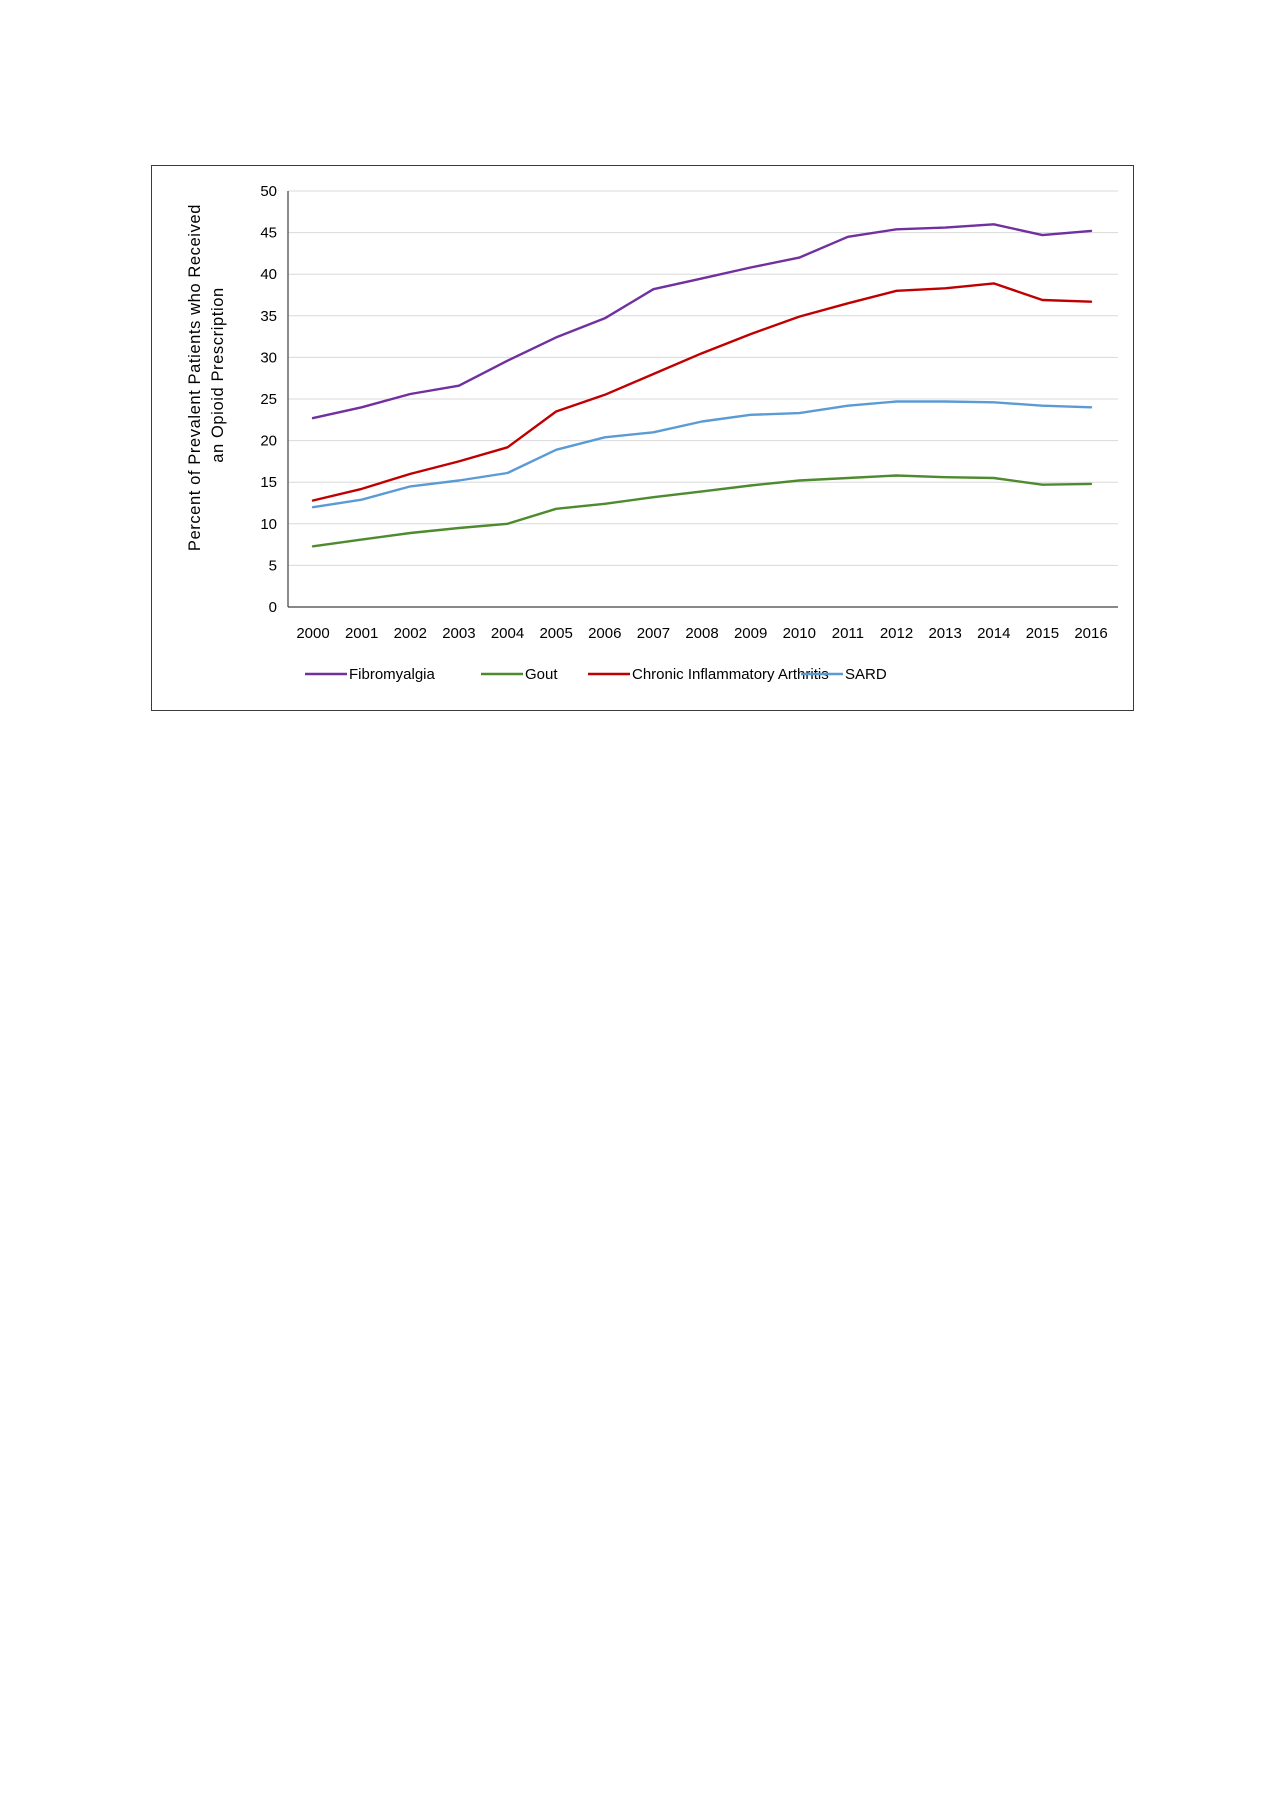  What do you see at coordinates (410, 633) in the screenshot?
I see `x-tick-label: 2002` at bounding box center [410, 633].